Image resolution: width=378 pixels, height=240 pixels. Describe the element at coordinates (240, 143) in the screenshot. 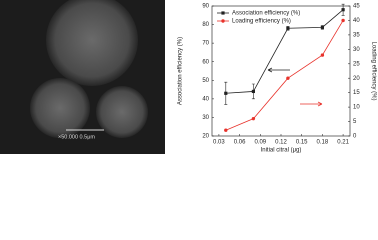

I see `x-tick-label: 0.06` at that location.